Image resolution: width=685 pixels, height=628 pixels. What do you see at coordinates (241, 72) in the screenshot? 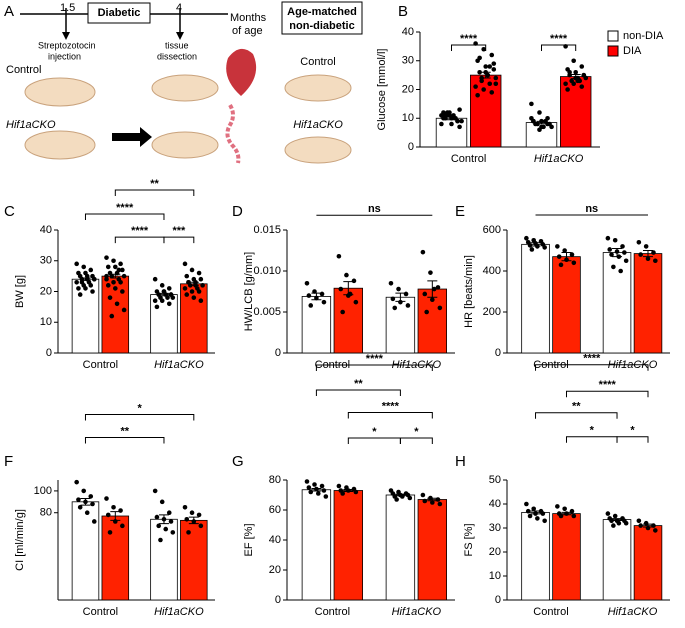
I see `heart` at bounding box center [241, 72].